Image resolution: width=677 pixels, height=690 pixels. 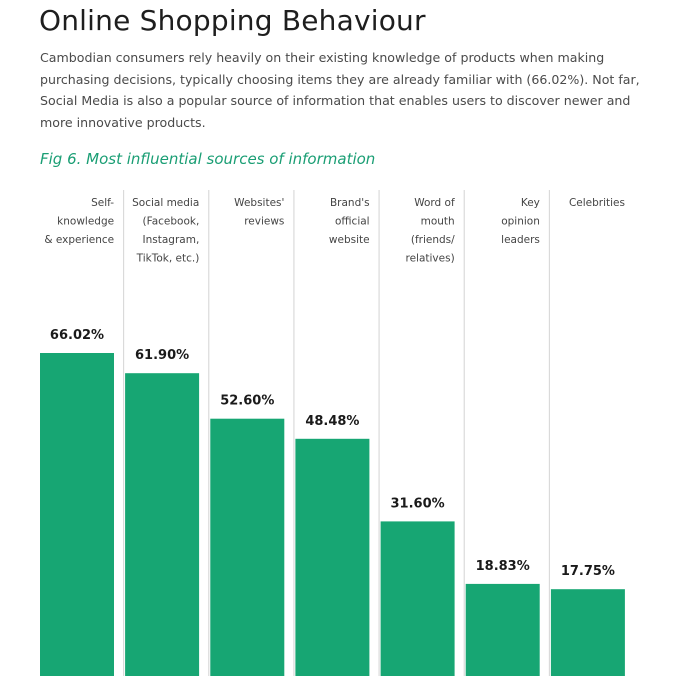 What do you see at coordinates (79, 240) in the screenshot?
I see `category-label-line: & experience` at bounding box center [79, 240].